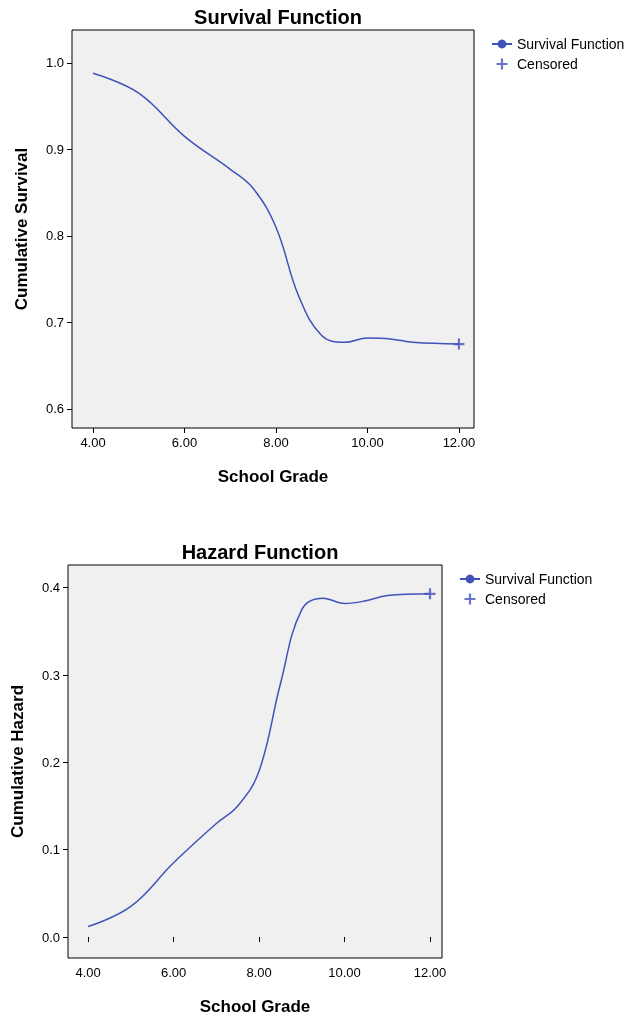  Describe the element at coordinates (278, 17) in the screenshot. I see `chart-title: Survival Function` at that location.